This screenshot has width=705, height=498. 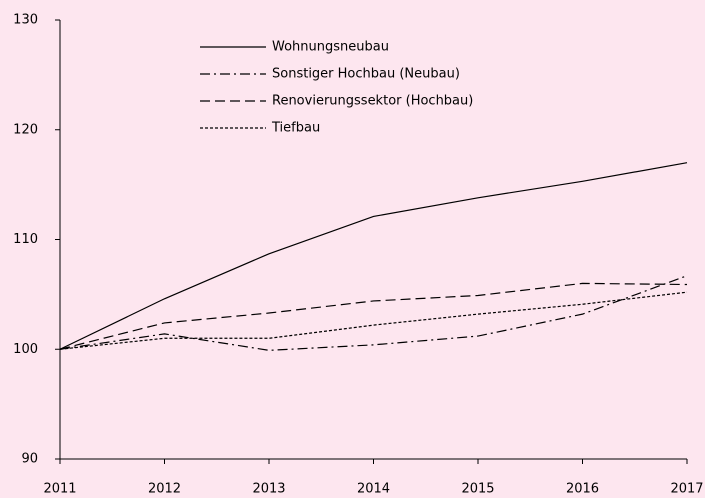 What do you see at coordinates (59, 489) in the screenshot?
I see `x-tick-label: 2011` at bounding box center [59, 489].